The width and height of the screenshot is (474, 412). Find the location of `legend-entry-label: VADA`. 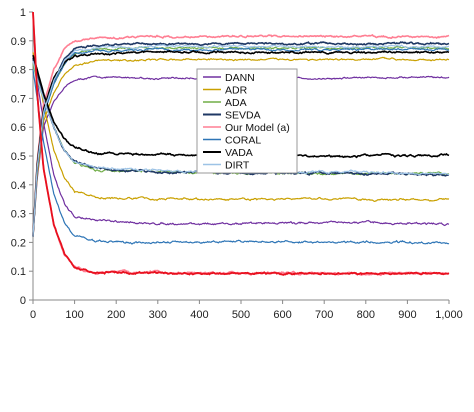

legend-entry-label: VADA is located at coordinates (239, 153).